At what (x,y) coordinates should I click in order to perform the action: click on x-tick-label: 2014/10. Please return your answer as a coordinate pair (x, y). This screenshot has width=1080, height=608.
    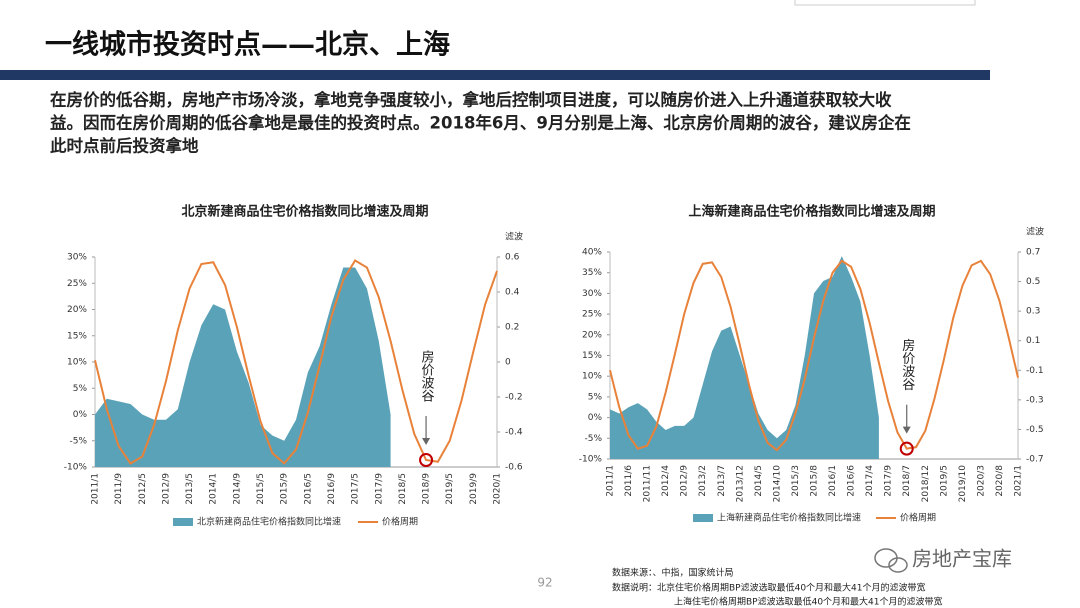
    Looking at the image, I should click on (777, 484).